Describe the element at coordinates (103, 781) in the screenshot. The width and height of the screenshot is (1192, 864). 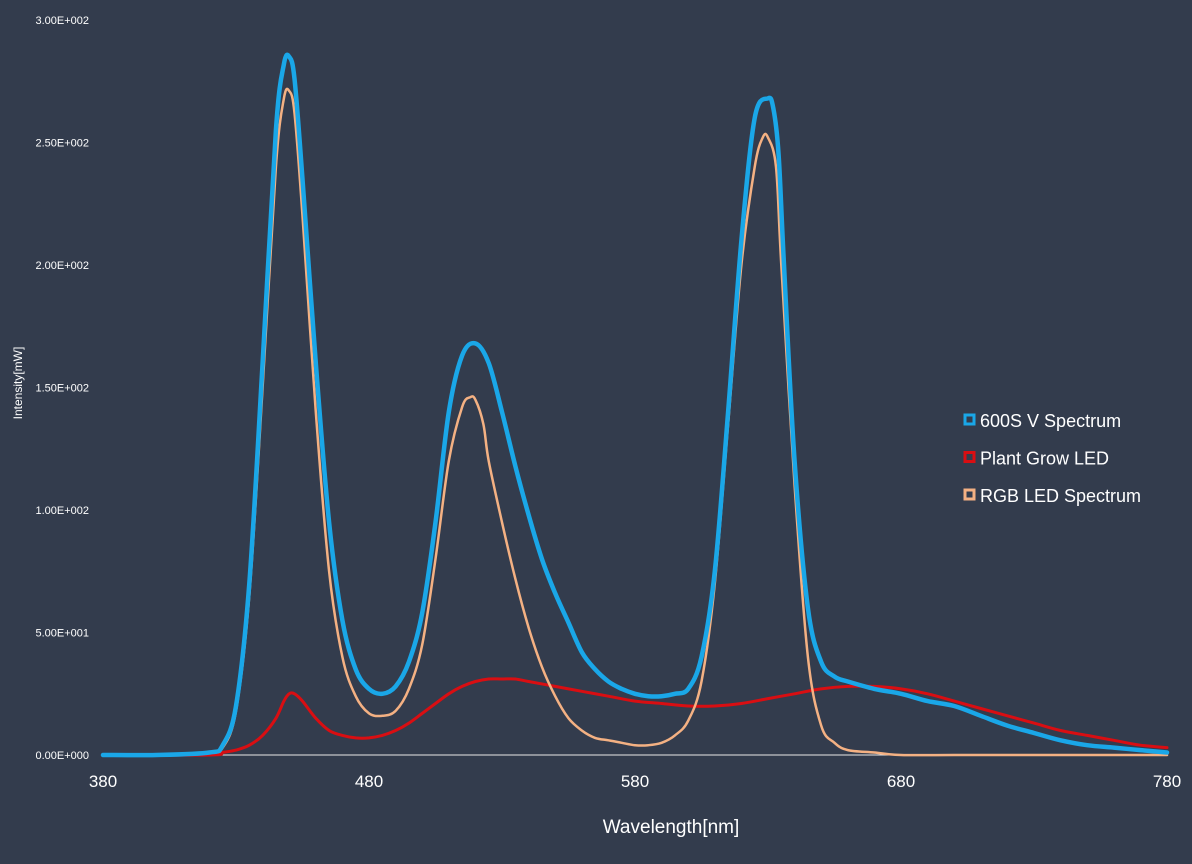
I see `x-tick-label: 380` at that location.